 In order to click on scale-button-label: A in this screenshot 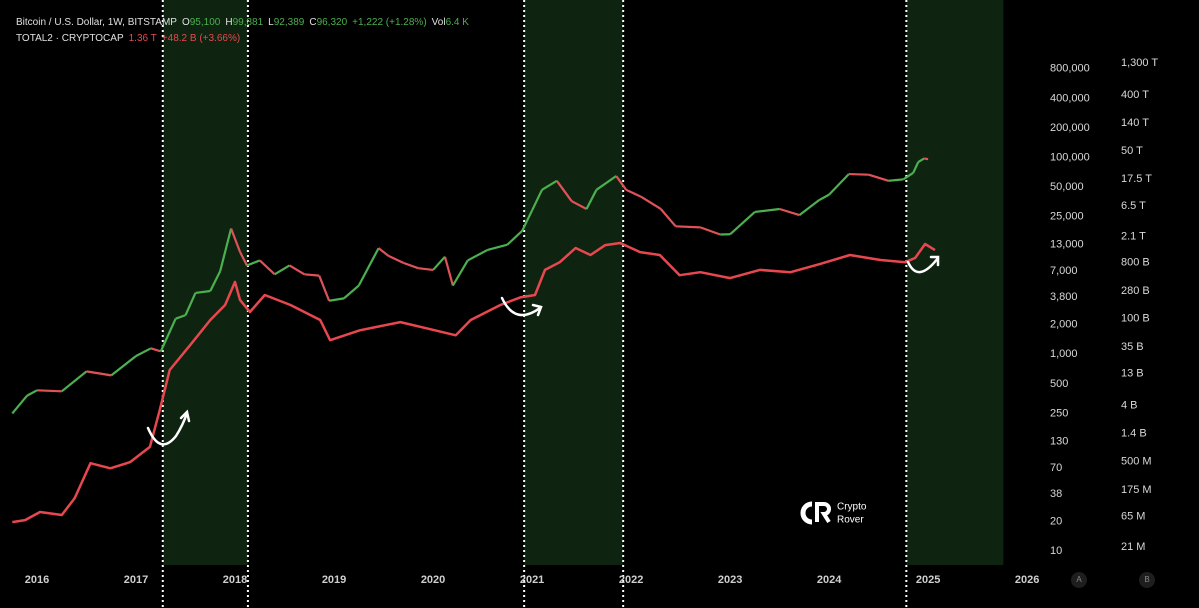, I will do `click(1079, 579)`.